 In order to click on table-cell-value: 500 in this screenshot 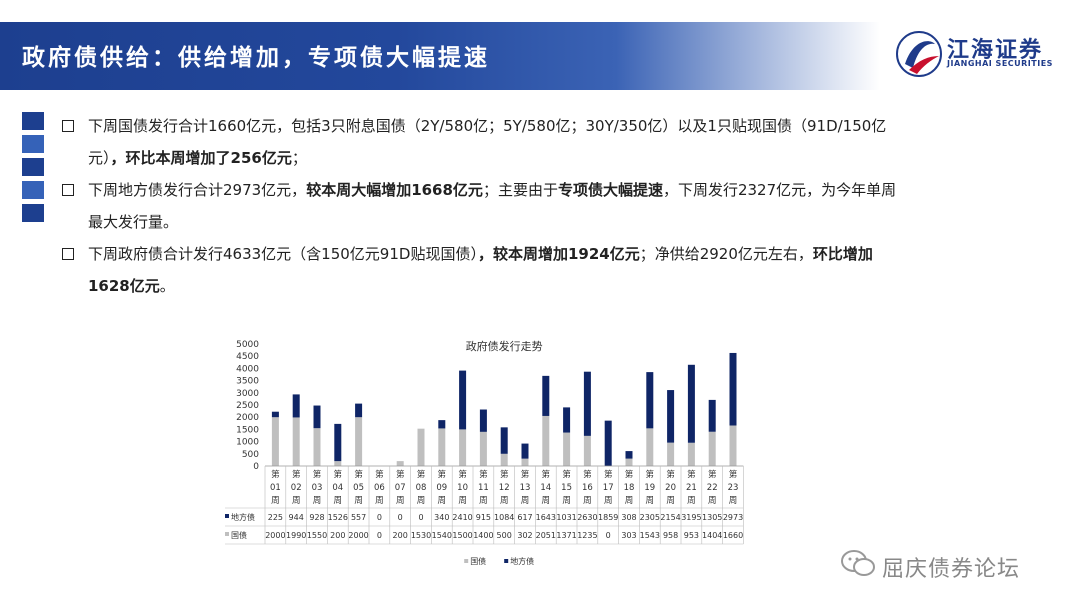, I will do `click(504, 535)`.